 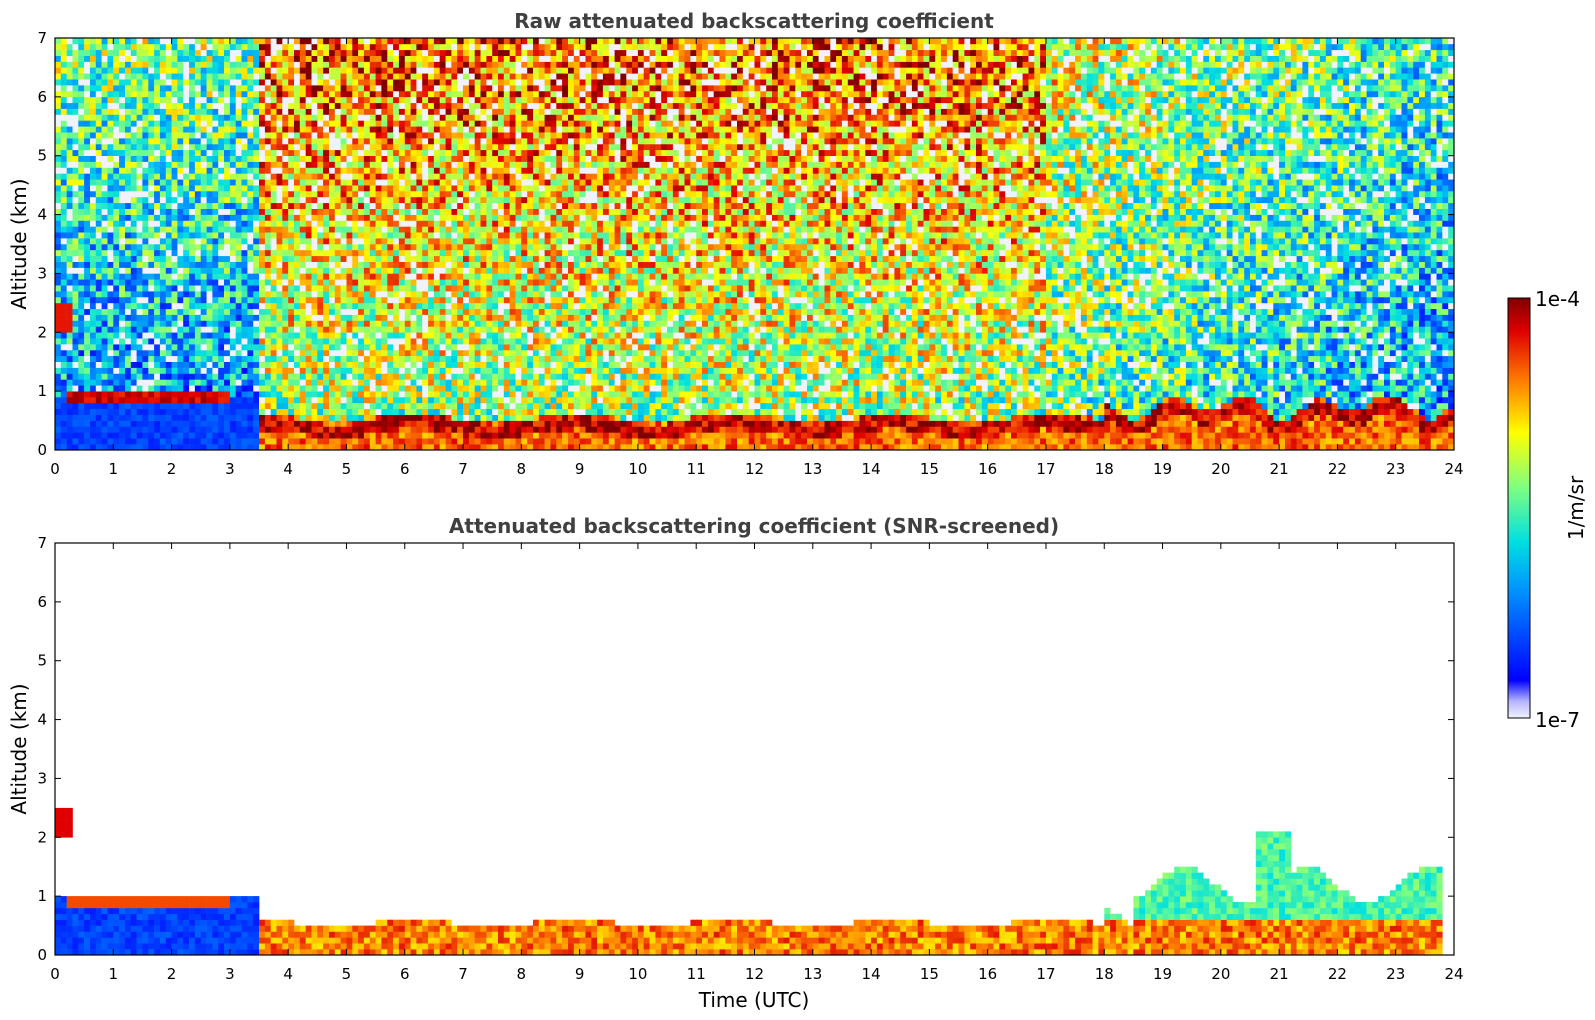 I want to click on panel-raw-ylabel: Altitude (km), so click(x=19, y=243).